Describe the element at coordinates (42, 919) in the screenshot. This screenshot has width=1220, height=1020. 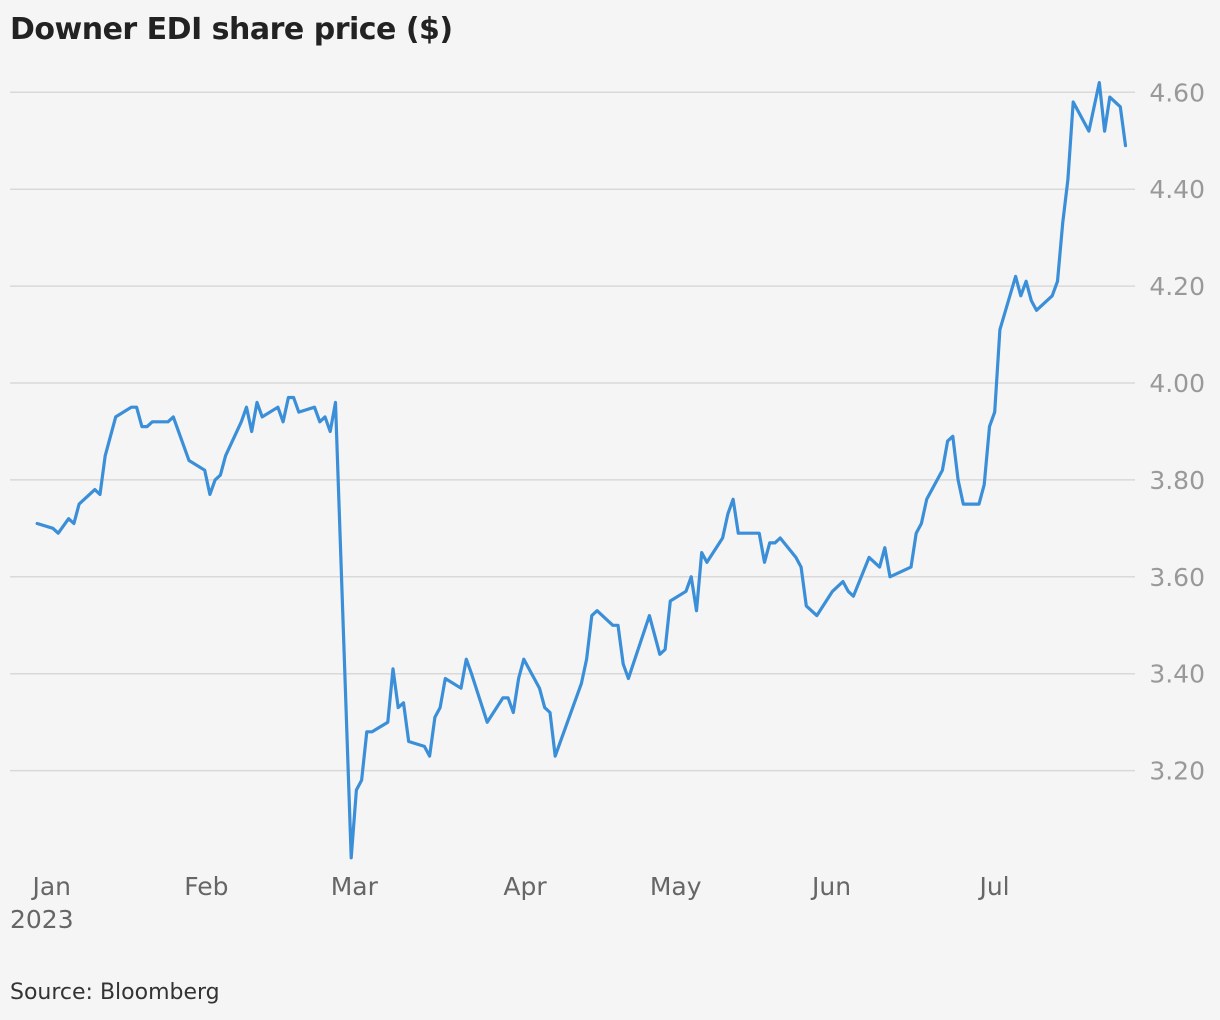
I see `x-tick-sublabel: 2023` at that location.